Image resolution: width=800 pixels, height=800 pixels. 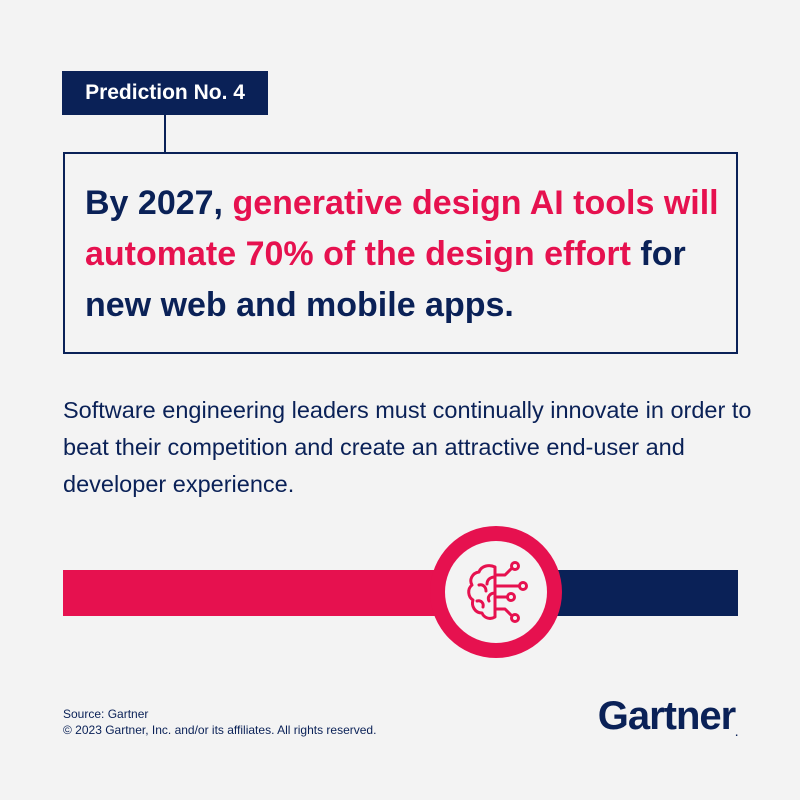 I want to click on headline-part2: for new web and mobile apps., so click(x=385, y=279).